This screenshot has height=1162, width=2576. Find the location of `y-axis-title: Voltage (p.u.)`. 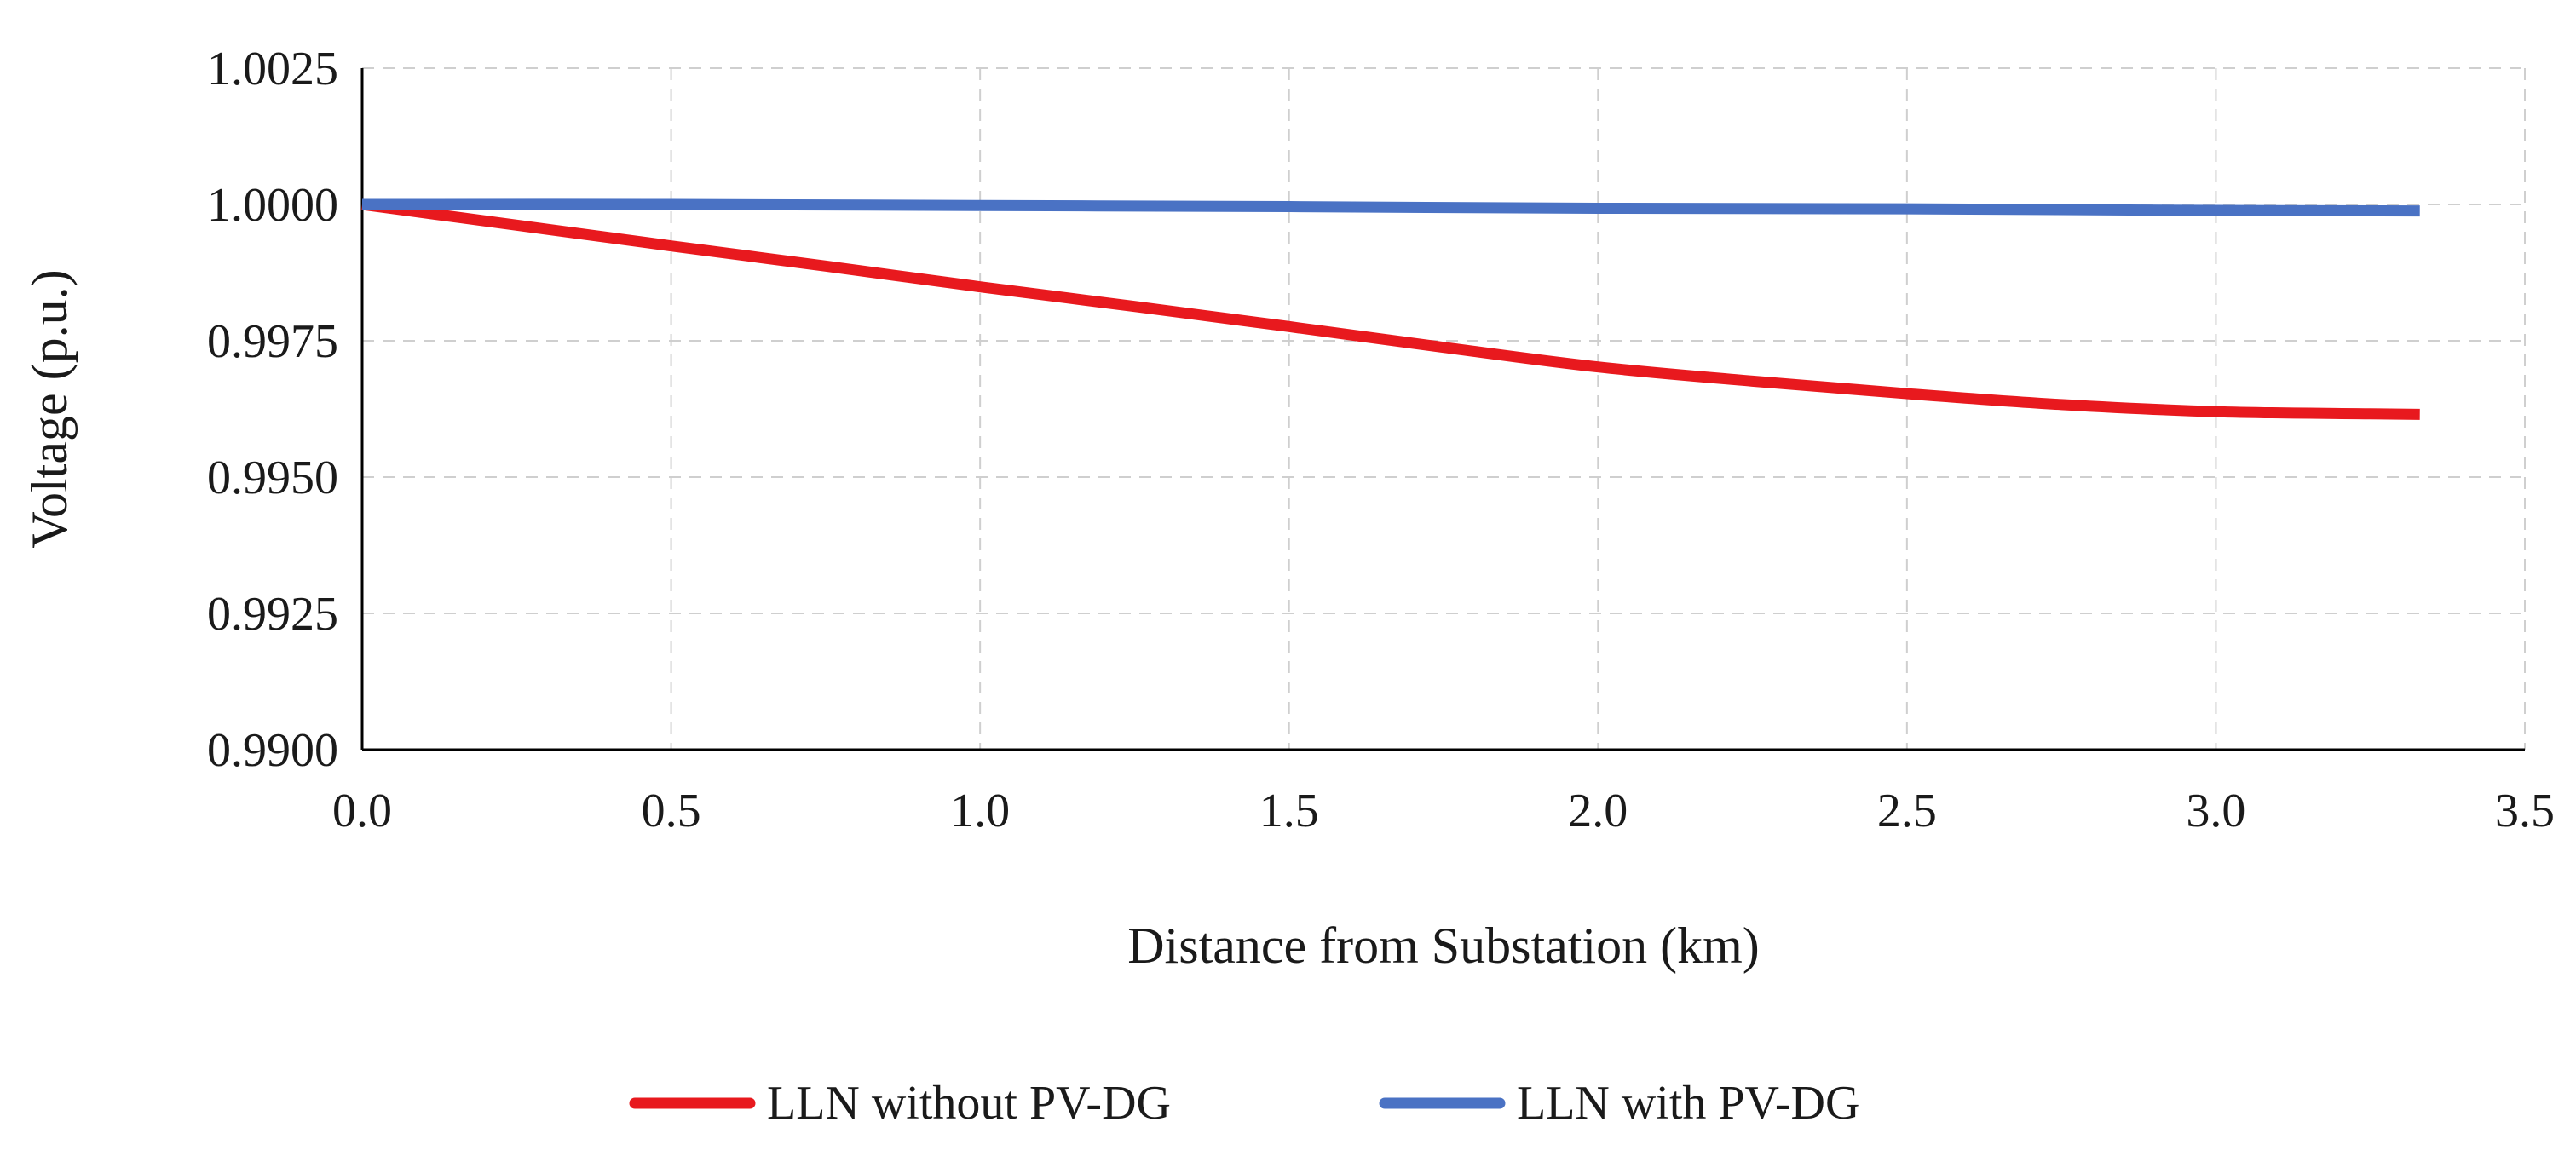

y-axis-title: Voltage (p.u.) is located at coordinates (49, 408).